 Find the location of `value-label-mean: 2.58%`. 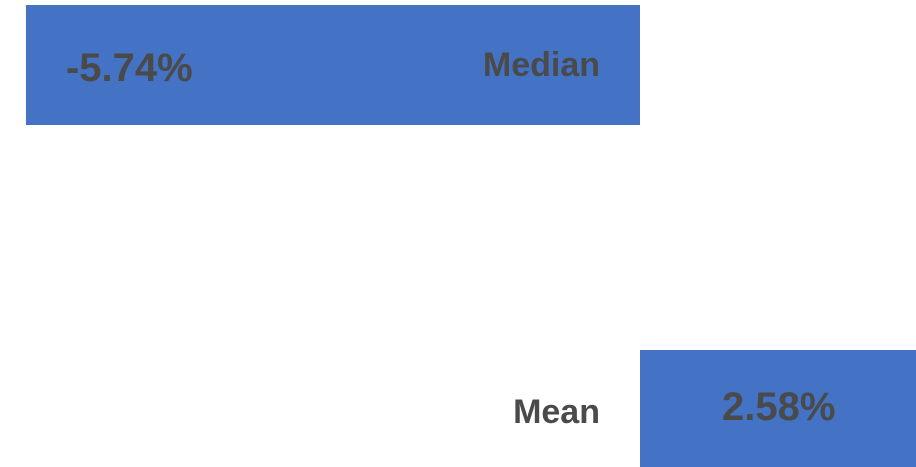

value-label-mean: 2.58% is located at coordinates (778, 407).